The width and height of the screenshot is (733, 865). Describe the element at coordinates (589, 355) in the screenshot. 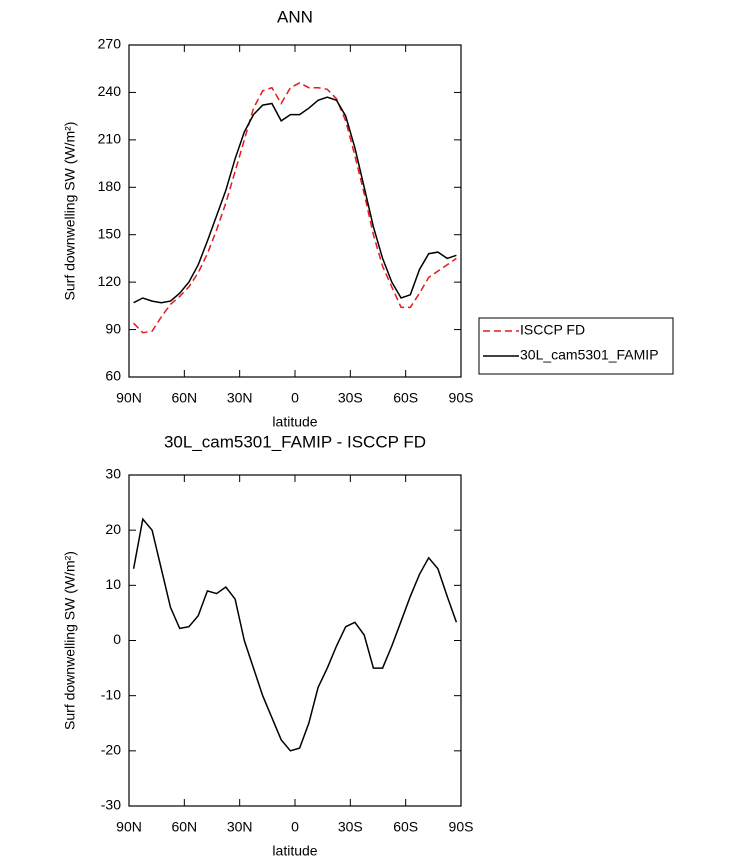

I see `legend-label: 30L_cam5301_FAMIP` at that location.